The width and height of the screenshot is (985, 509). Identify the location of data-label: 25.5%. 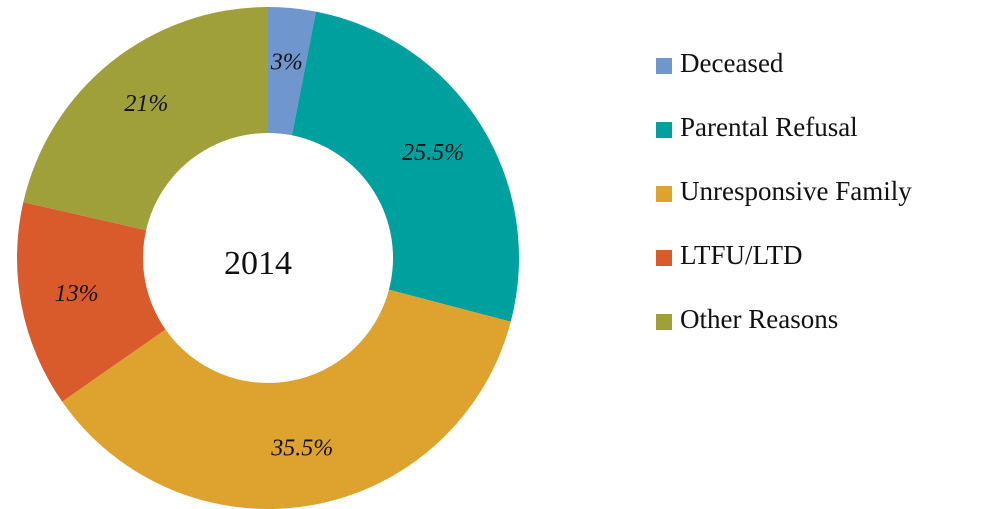
(433, 153).